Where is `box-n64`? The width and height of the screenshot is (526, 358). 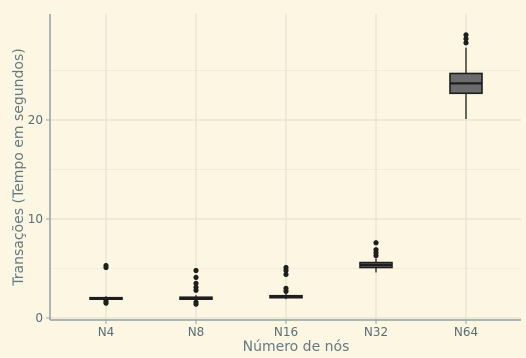
box-n64 is located at coordinates (466, 76).